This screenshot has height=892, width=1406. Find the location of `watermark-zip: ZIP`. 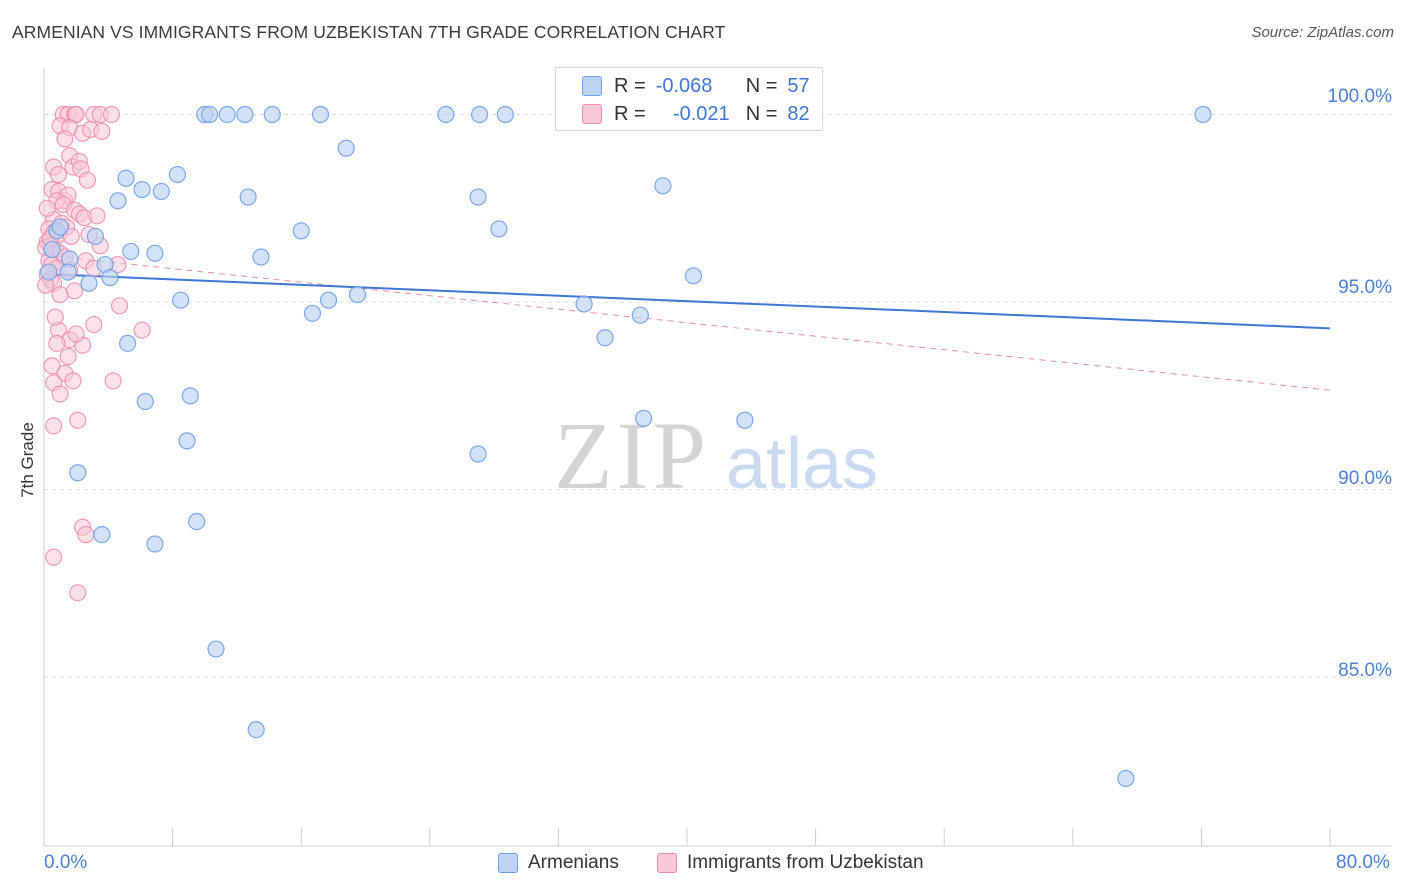

watermark-zip: ZIP is located at coordinates (632, 455).